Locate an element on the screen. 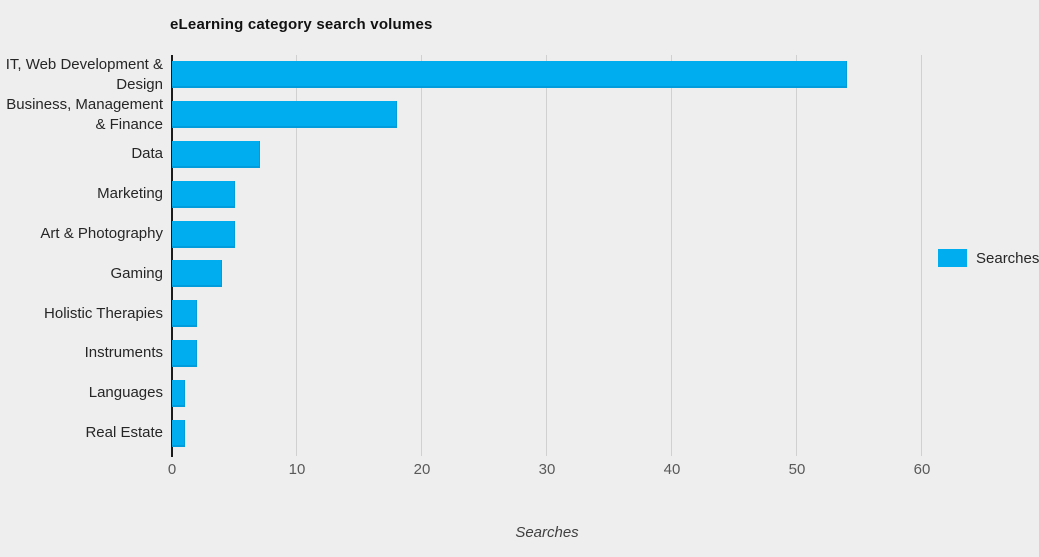  legend-label: Searches is located at coordinates (1007, 258).